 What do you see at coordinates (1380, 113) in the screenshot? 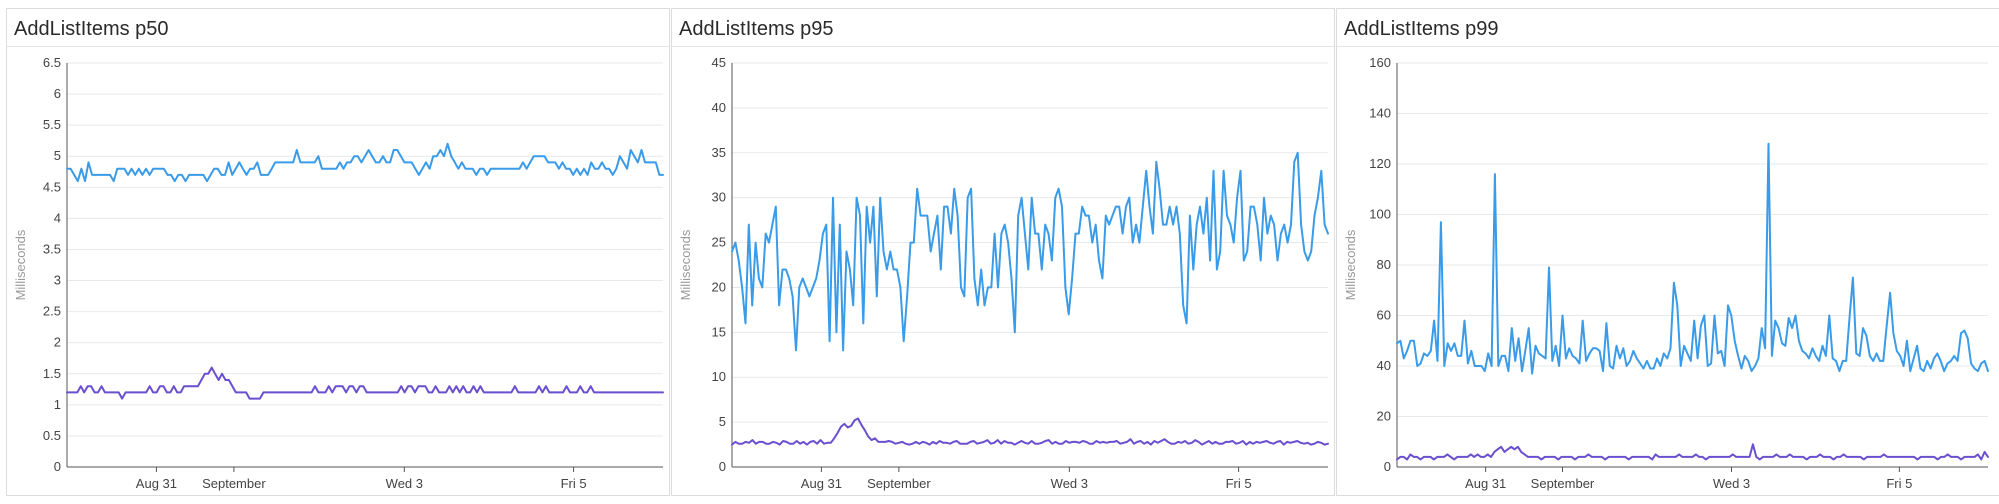
I see `y-tick-label: 140` at bounding box center [1380, 113].